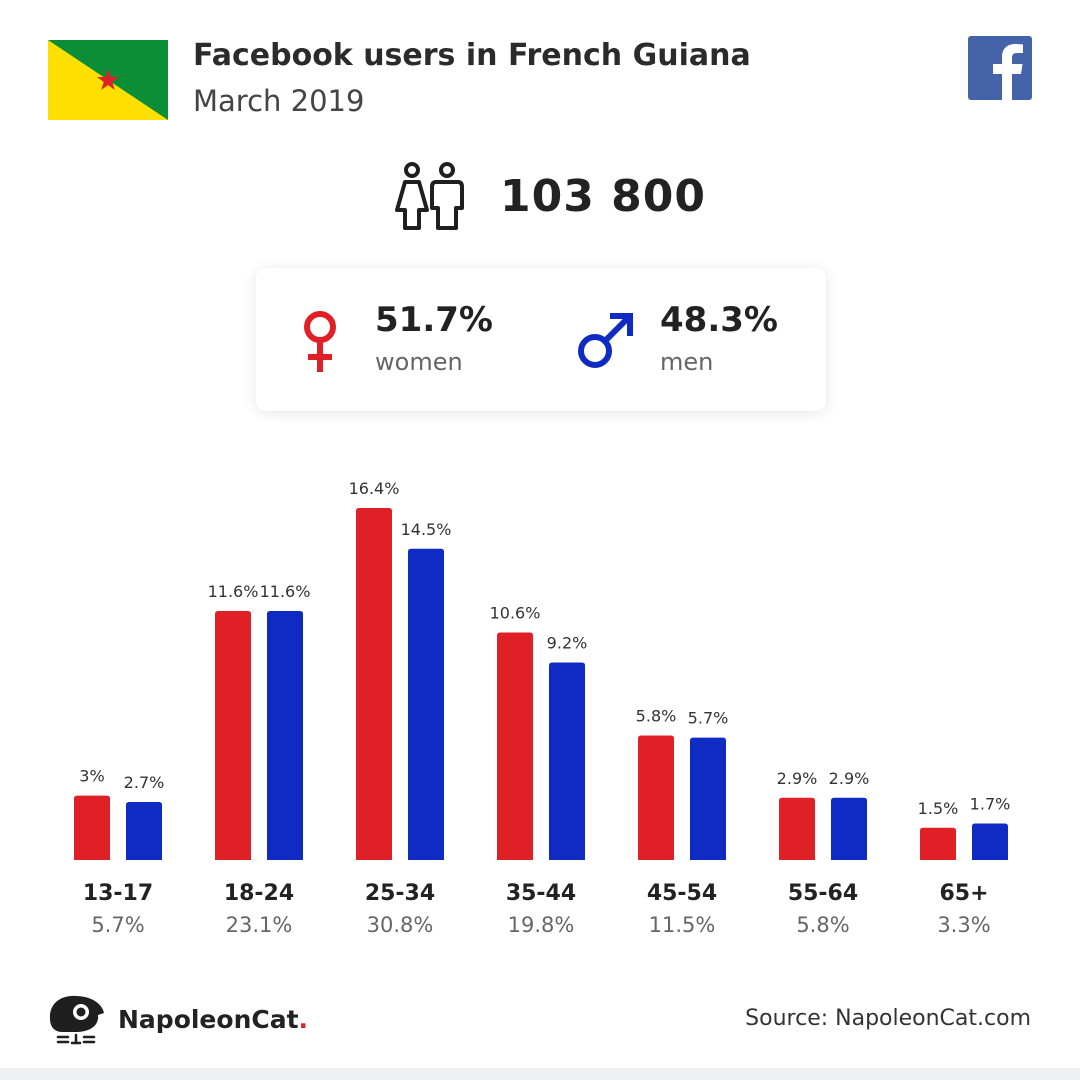 This screenshot has height=1080, width=1080. I want to click on source-credit: Source: NapoleonCat.com, so click(888, 1018).